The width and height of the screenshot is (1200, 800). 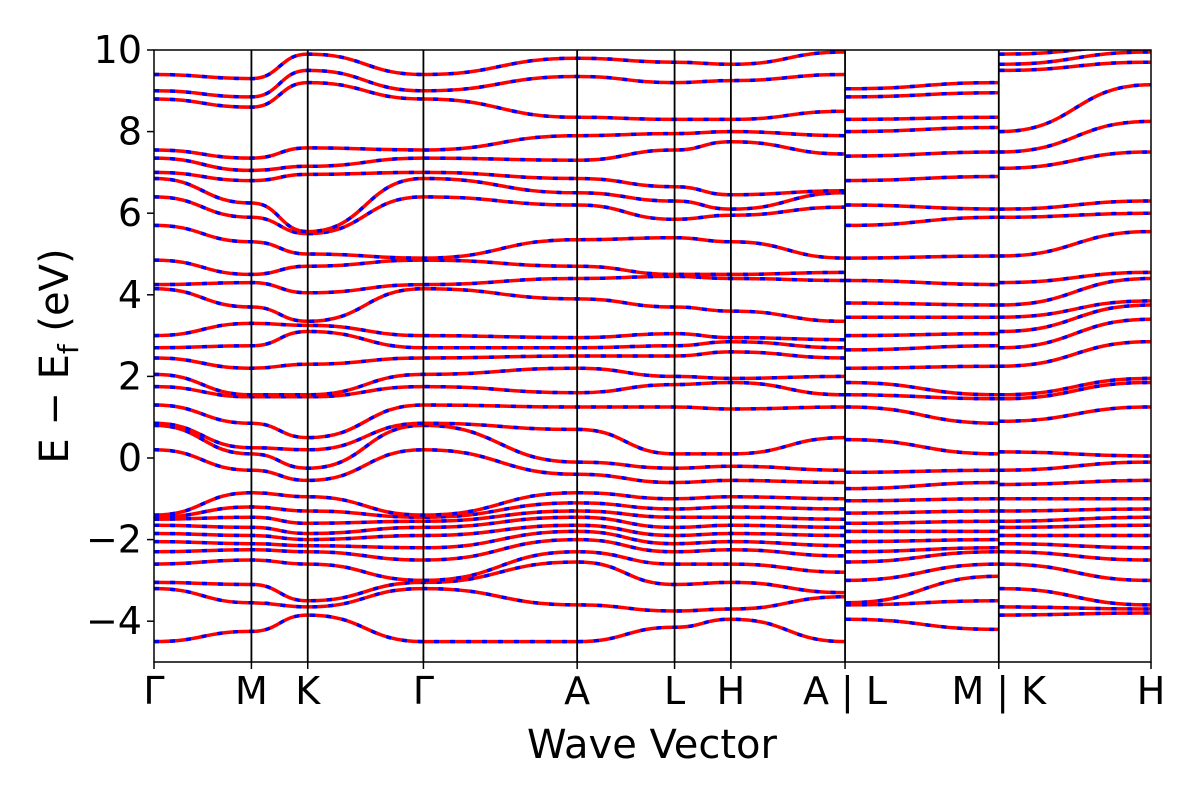 What do you see at coordinates (652, 599) in the screenshot?
I see `band-1-blue` at bounding box center [652, 599].